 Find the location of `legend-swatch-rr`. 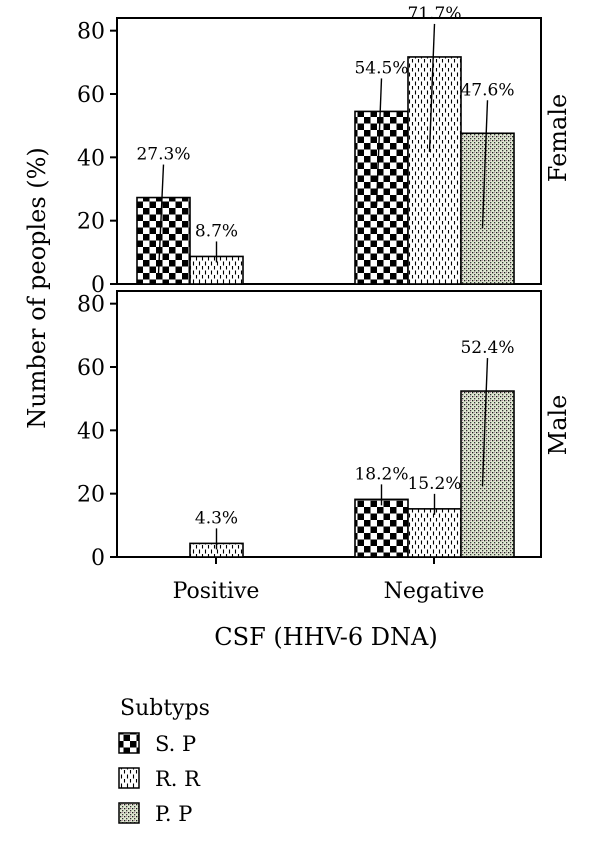

legend-swatch-rr is located at coordinates (129, 778).